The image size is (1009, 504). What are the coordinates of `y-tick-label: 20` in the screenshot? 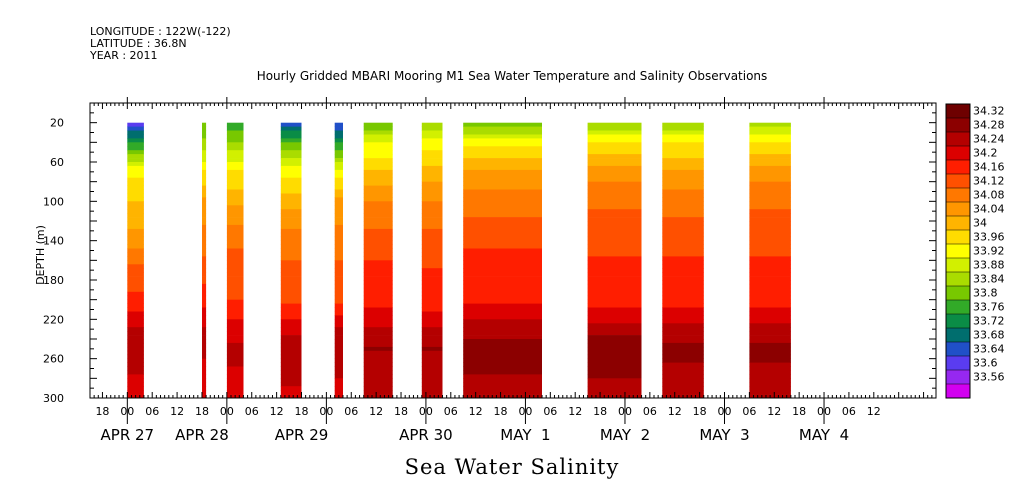 It's located at (57, 123).